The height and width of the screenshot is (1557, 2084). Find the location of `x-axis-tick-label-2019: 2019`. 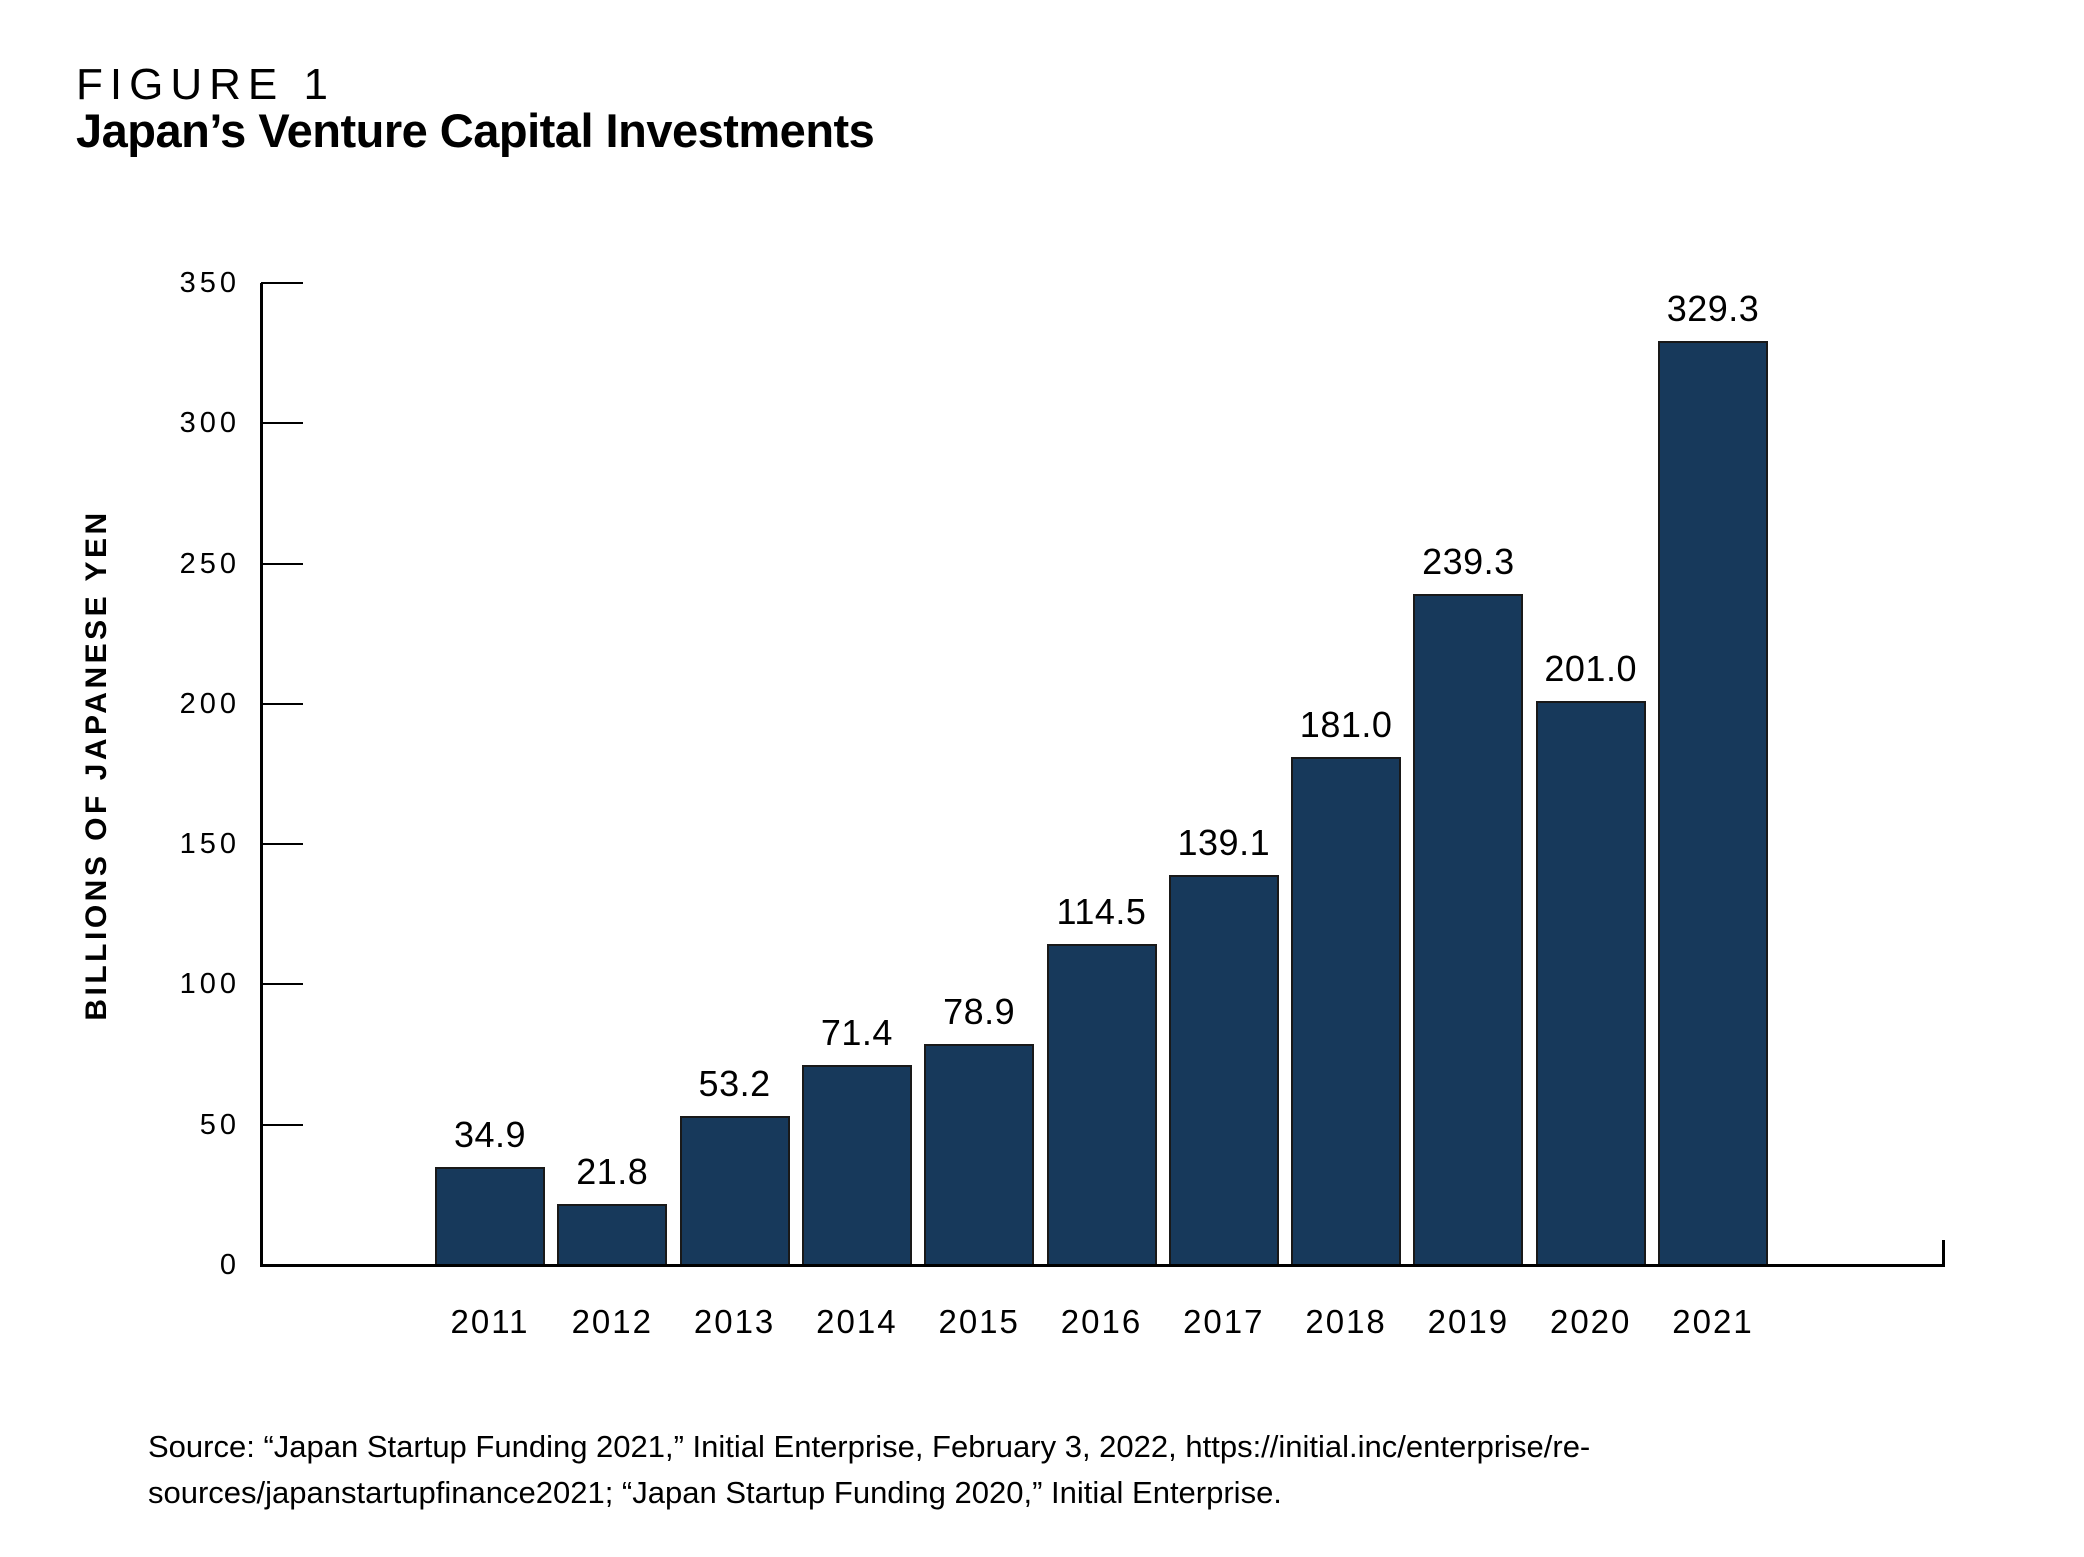

x-axis-tick-label-2019: 2019 is located at coordinates (1468, 1321).